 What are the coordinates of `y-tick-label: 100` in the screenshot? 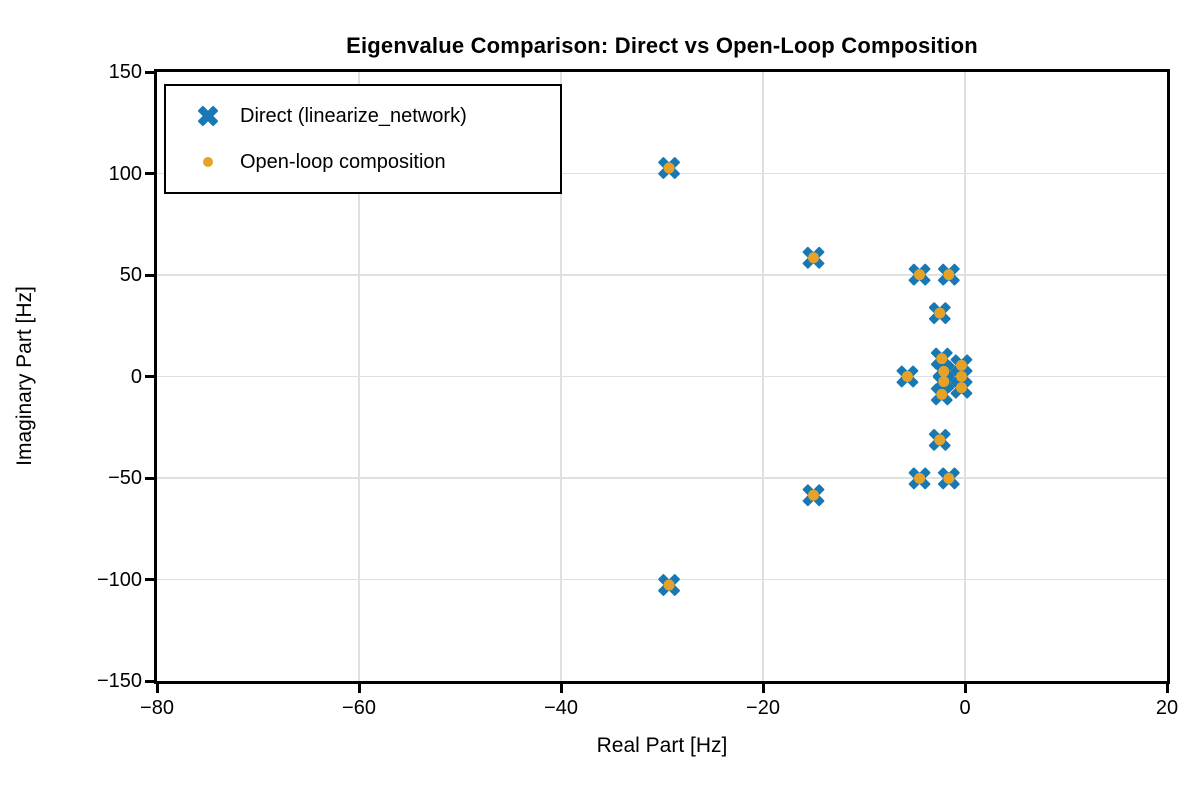 It's located at (125, 173).